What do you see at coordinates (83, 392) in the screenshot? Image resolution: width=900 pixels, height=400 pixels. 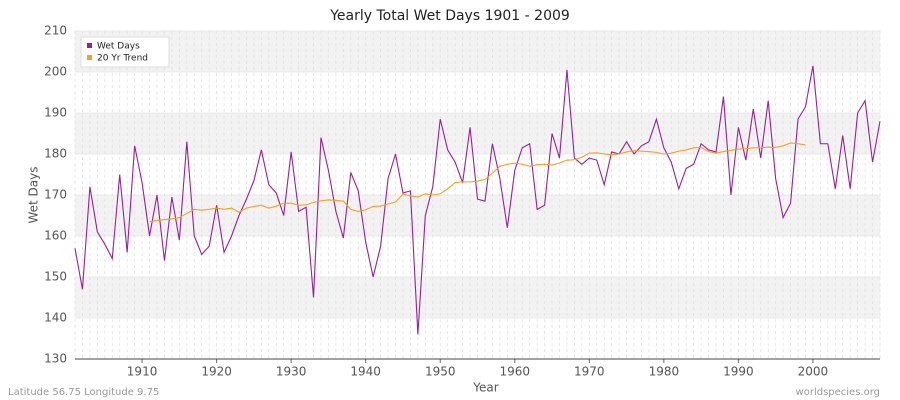 I see `footer-left: Latitude 56.75 Longitude 9.75` at bounding box center [83, 392].